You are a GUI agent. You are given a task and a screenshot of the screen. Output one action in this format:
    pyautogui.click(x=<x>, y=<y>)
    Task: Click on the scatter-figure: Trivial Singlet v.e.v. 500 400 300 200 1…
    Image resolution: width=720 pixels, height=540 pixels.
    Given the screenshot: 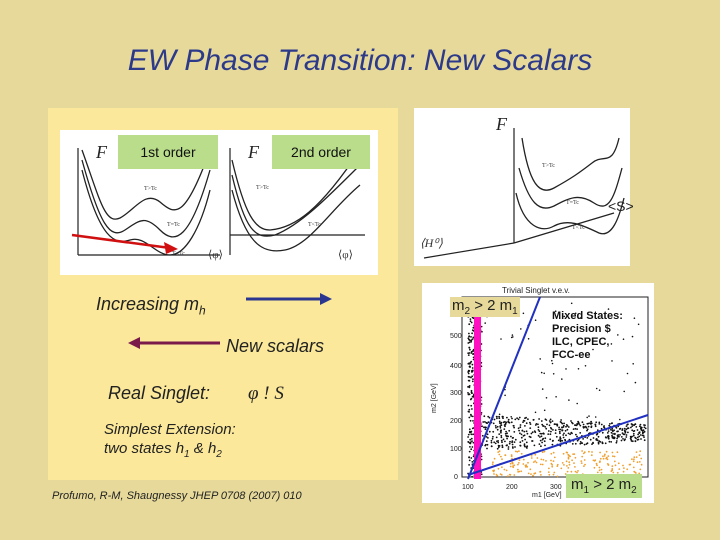 What is the action you would take?
    pyautogui.click(x=538, y=393)
    